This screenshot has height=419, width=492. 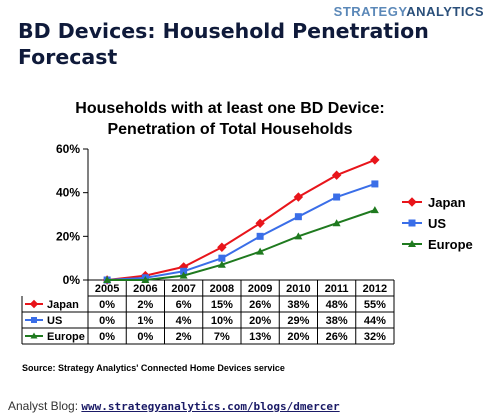 I want to click on x-category-label: 2007, so click(x=183, y=289).